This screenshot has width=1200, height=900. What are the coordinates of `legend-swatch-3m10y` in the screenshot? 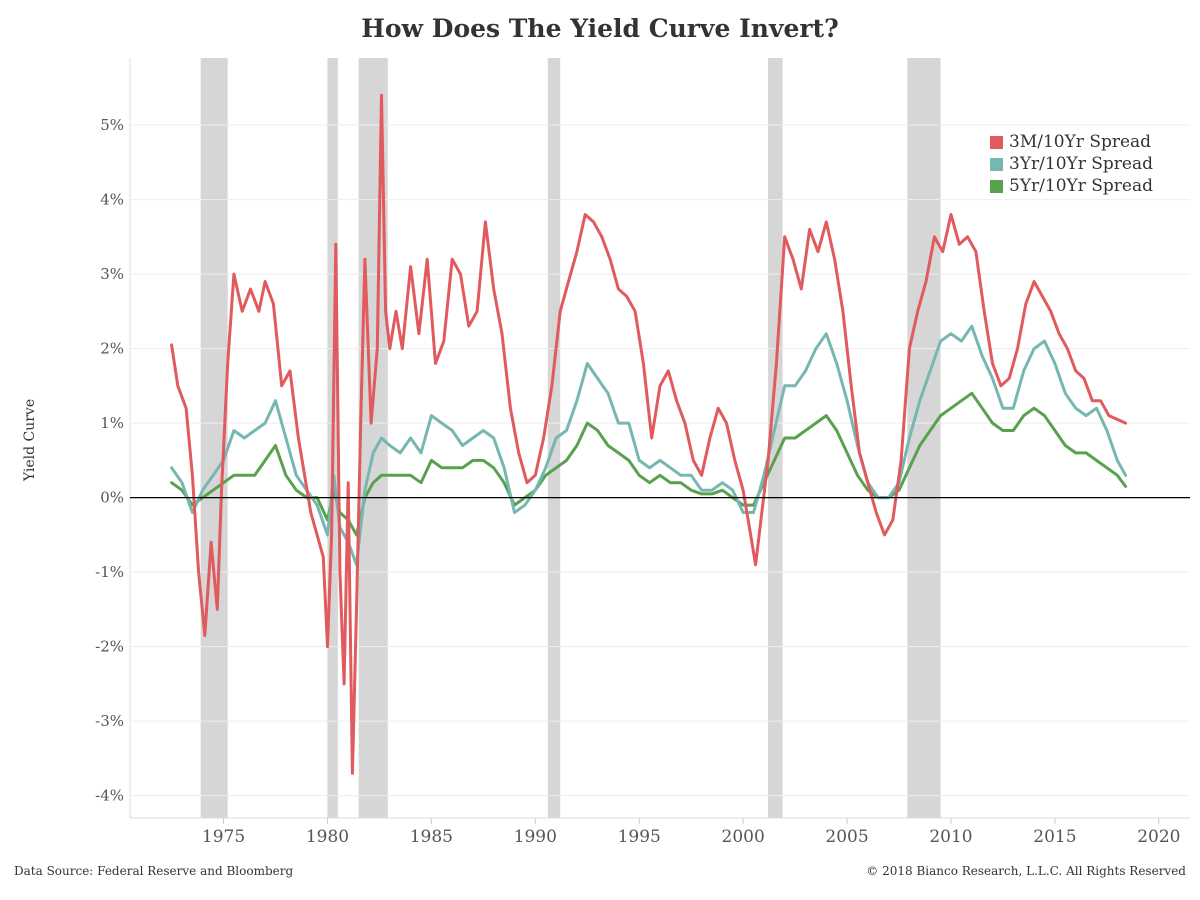 It's located at (996, 142).